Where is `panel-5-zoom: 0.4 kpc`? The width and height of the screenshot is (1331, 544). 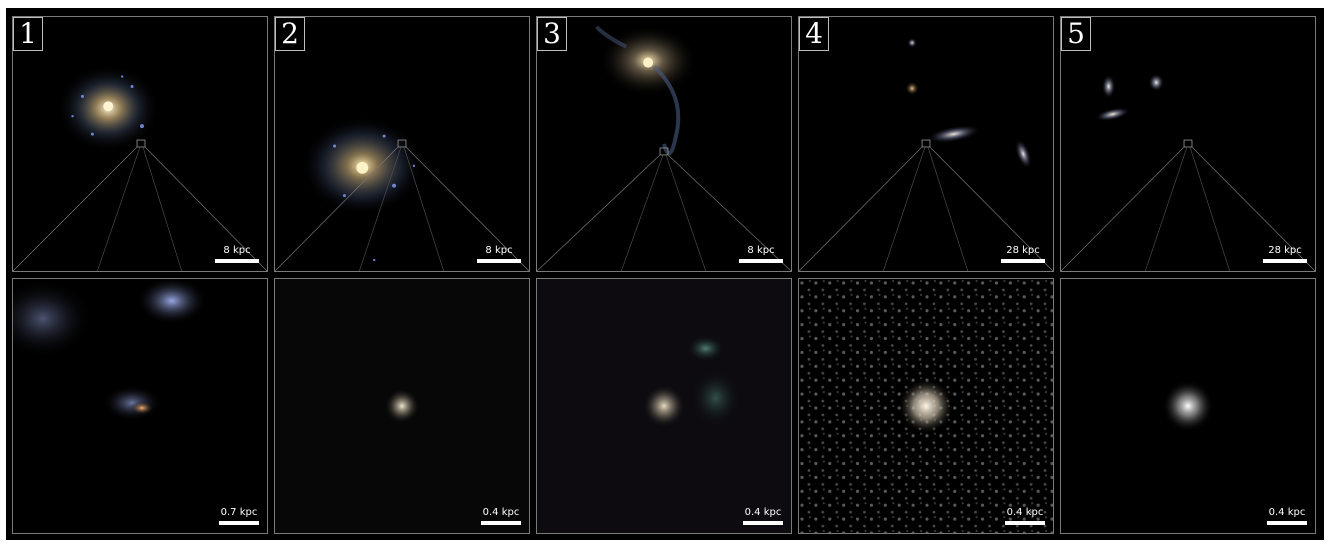 panel-5-zoom: 0.4 kpc is located at coordinates (1188, 406).